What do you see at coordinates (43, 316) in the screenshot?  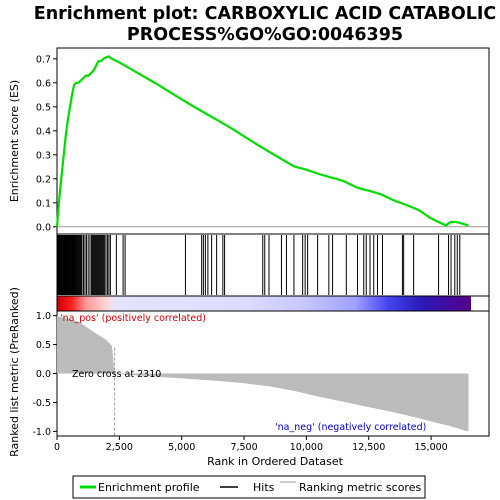 I see `metric-y-tick-label: 1.0` at bounding box center [43, 316].